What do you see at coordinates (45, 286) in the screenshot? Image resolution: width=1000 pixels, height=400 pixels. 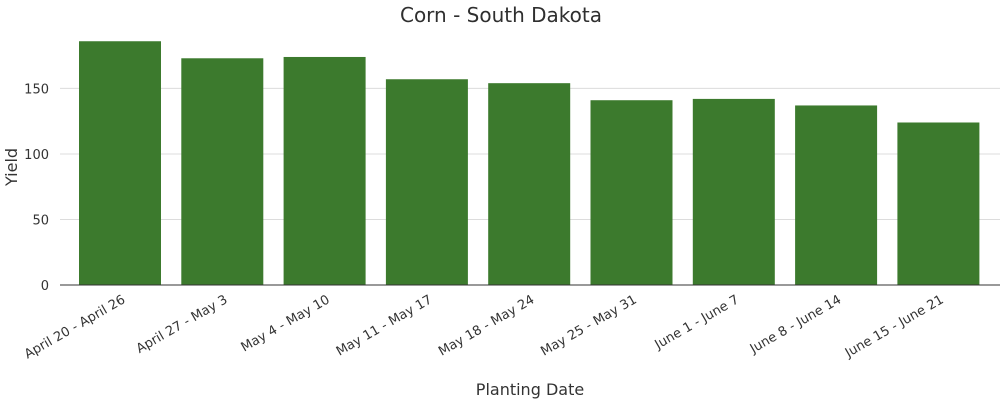 I see `y-tick-label: 0` at bounding box center [45, 286].